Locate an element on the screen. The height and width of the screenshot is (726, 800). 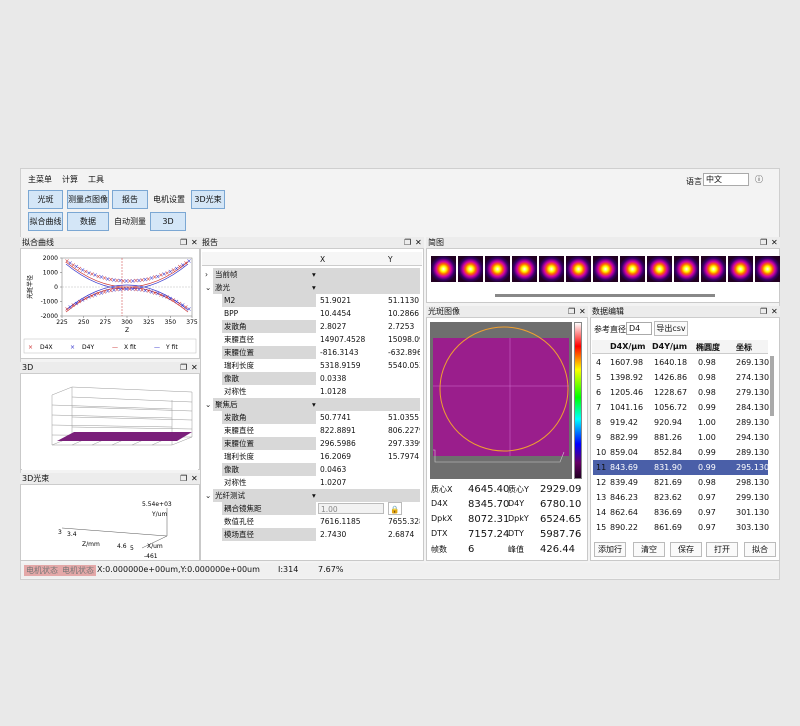
cell: 5 is located at coordinates (599, 377).